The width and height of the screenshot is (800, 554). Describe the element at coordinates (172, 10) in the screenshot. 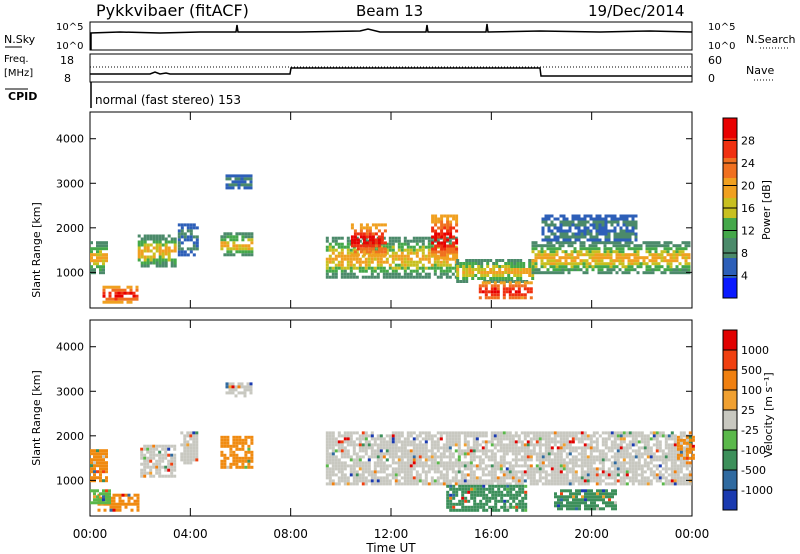

I see `station-title: Pykkvibaer (fitACF)` at that location.